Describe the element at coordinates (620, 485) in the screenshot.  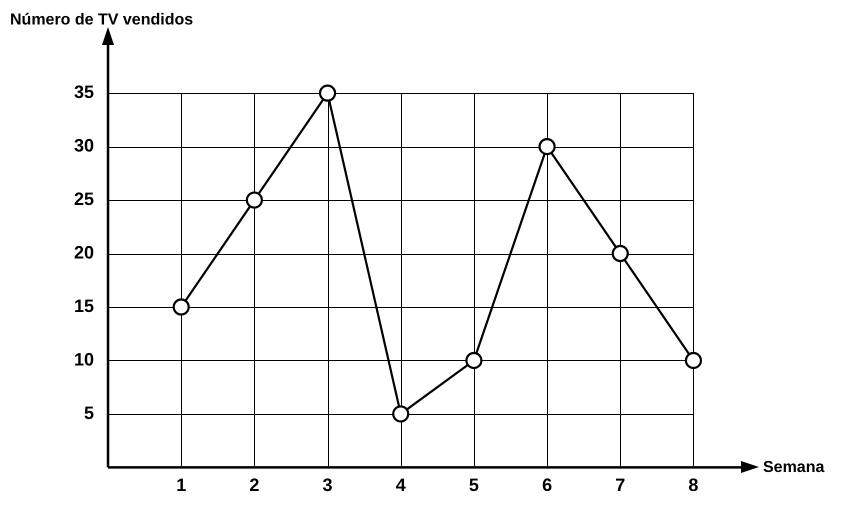
I see `x-tick-label: 7` at that location.